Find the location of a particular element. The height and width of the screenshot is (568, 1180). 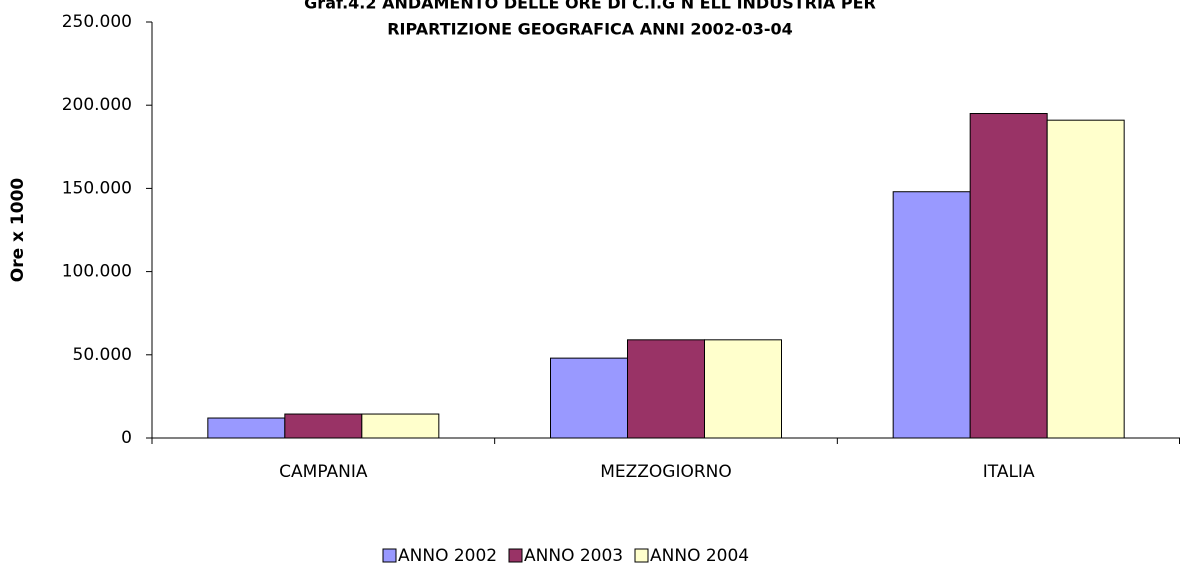

legend-label: ANNO 2004 is located at coordinates (699, 556).